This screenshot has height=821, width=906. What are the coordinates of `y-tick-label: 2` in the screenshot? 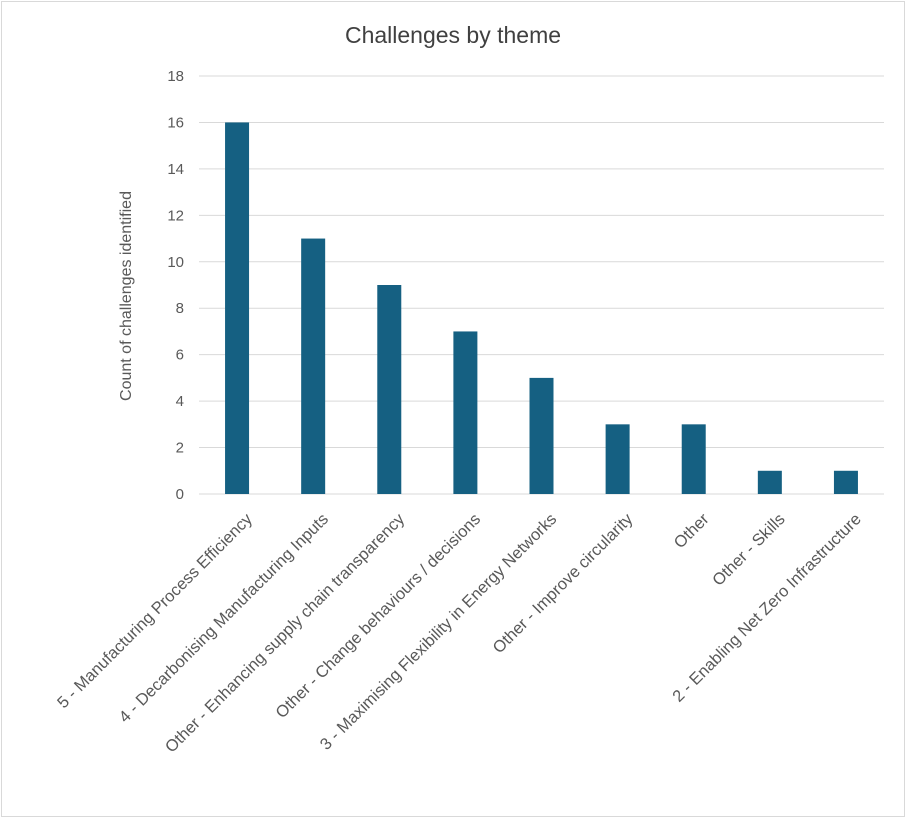 It's located at (180, 448).